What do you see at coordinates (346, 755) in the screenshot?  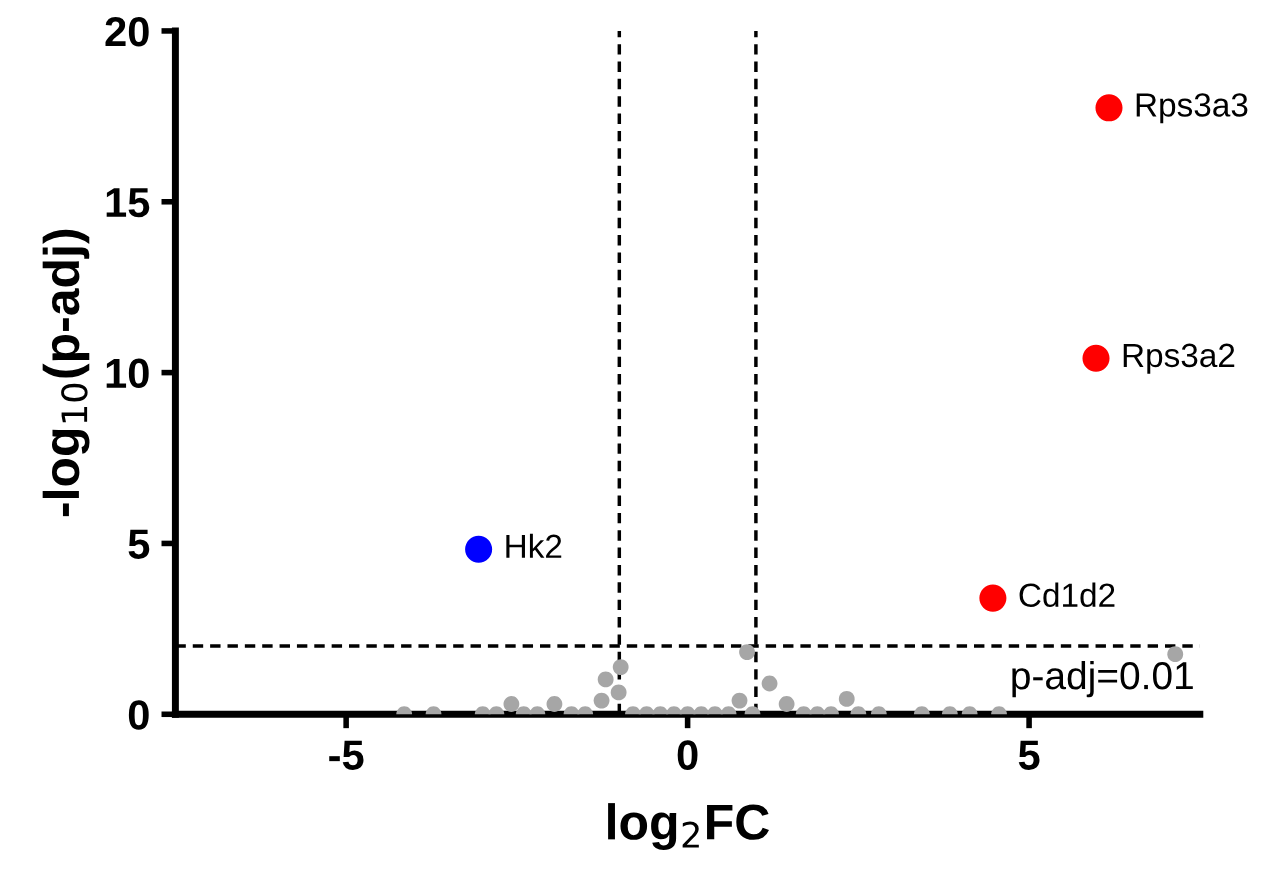 I see `x-tick-label: -5` at bounding box center [346, 755].